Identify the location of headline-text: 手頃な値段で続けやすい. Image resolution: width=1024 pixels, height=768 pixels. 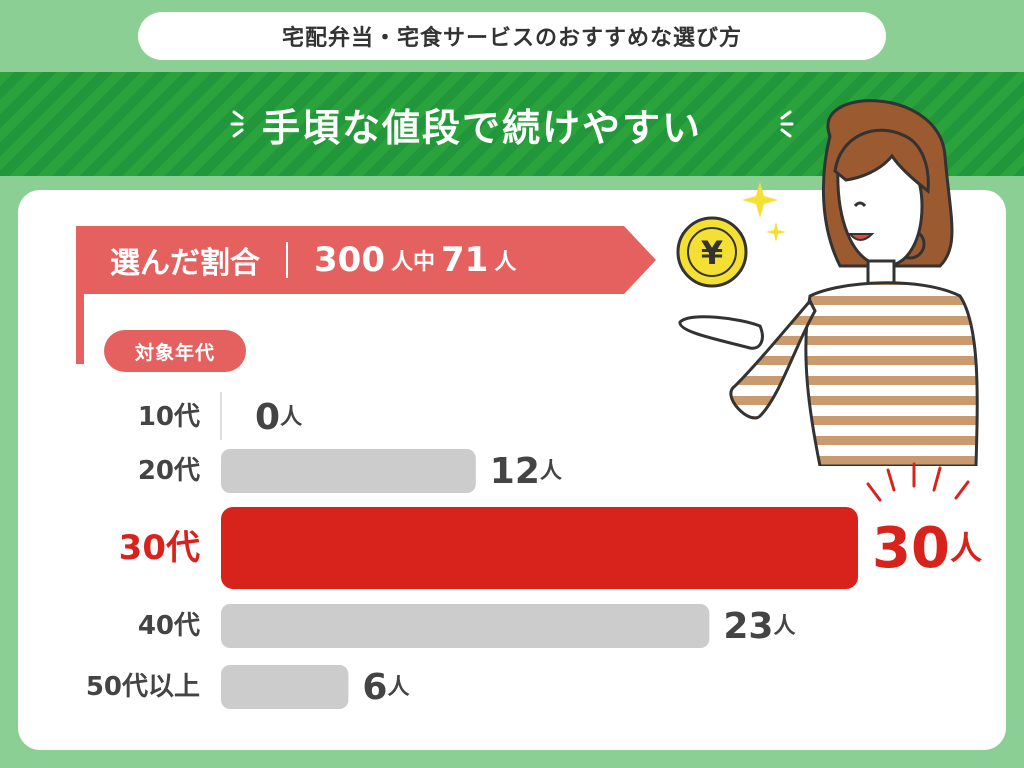
(481, 127).